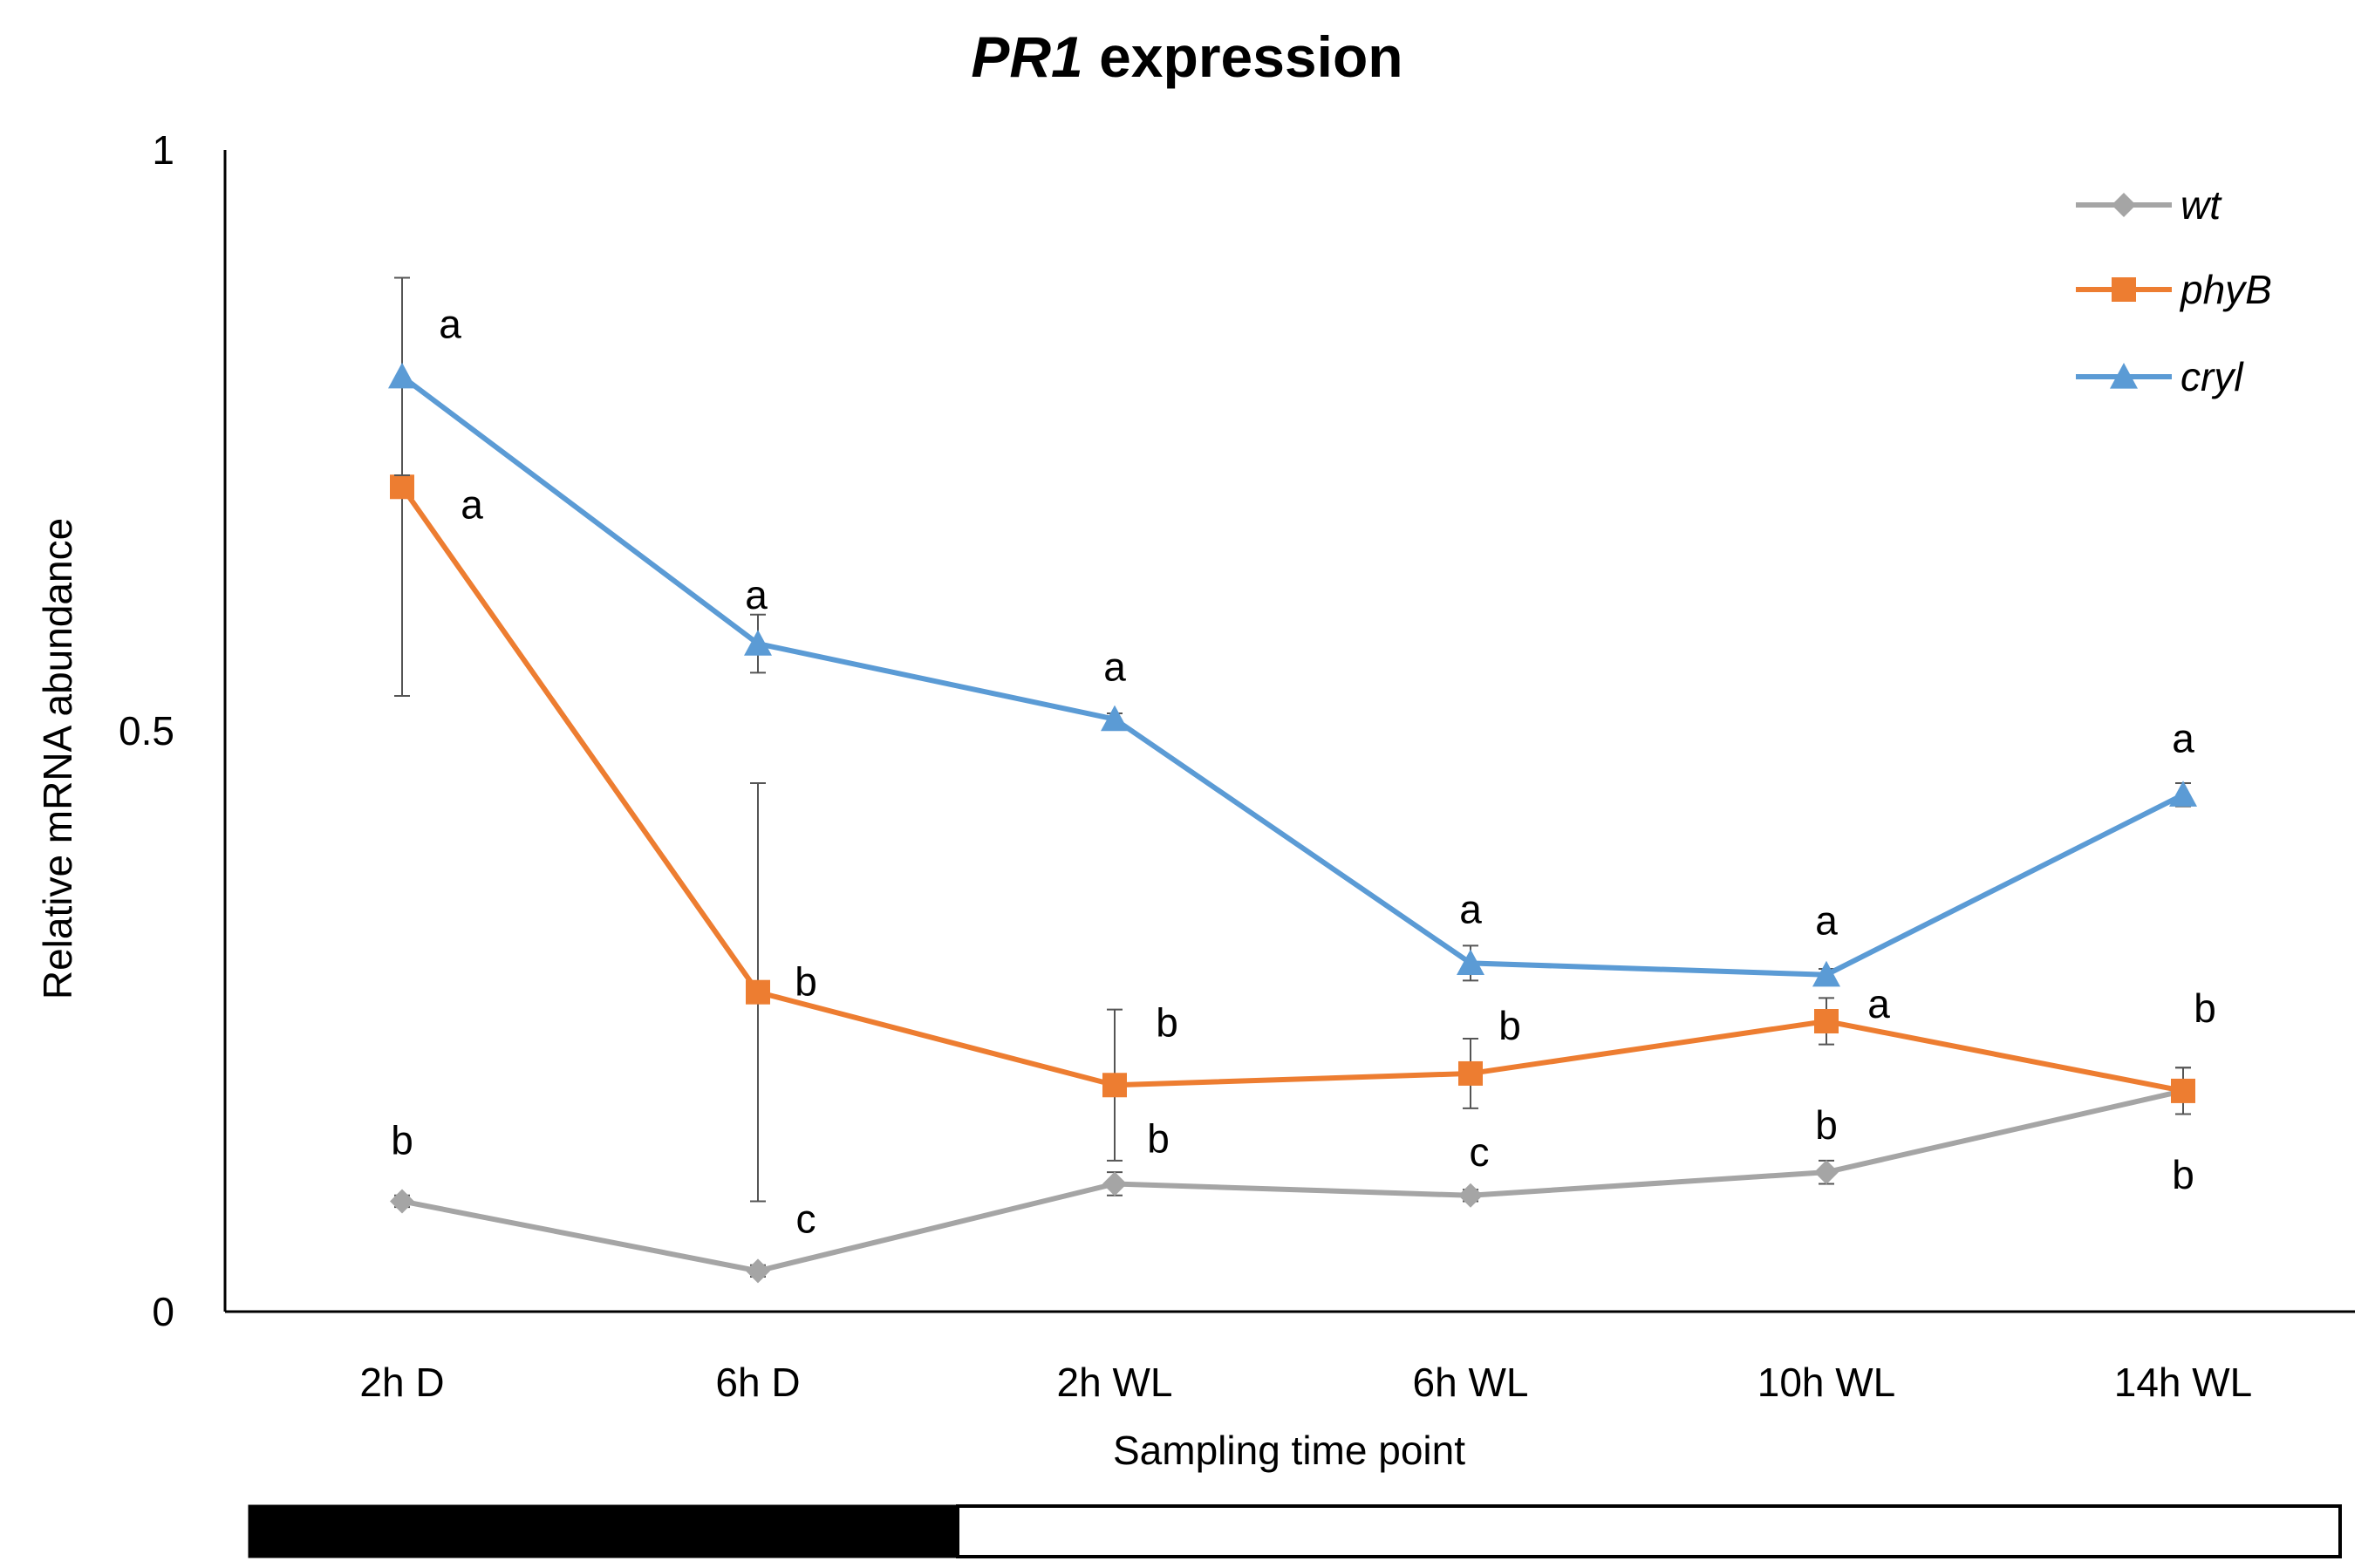  Describe the element at coordinates (1243, 56) in the screenshot. I see `chart-title-rest: expression` at that location.